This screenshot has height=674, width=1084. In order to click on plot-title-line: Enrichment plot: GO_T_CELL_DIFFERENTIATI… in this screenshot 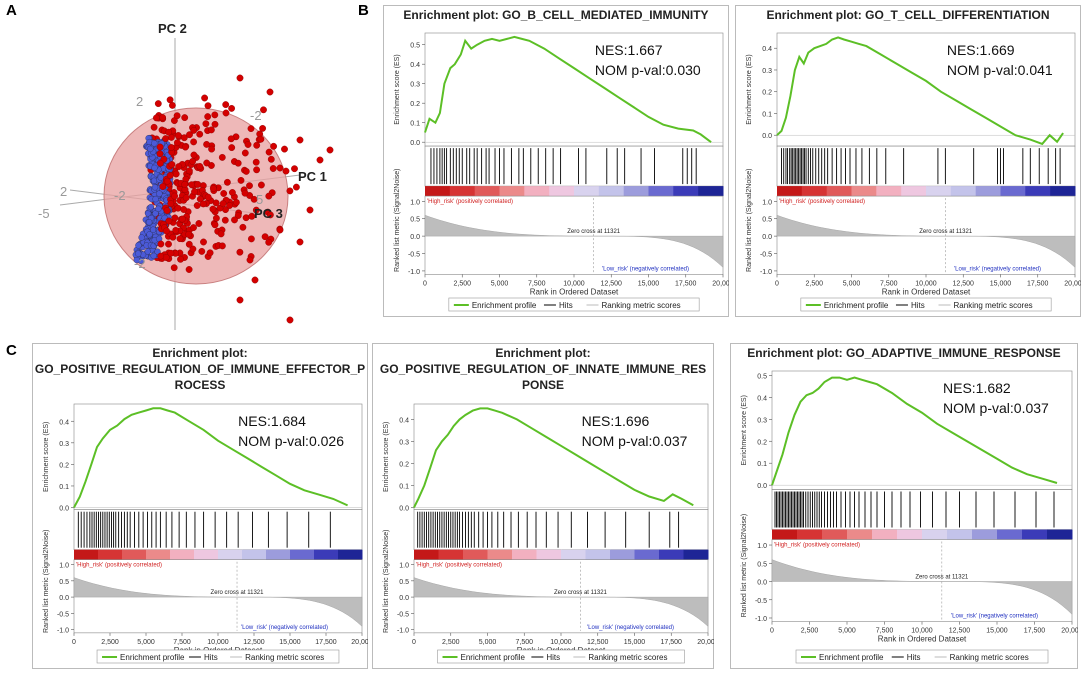, I will do `click(907, 15)`.